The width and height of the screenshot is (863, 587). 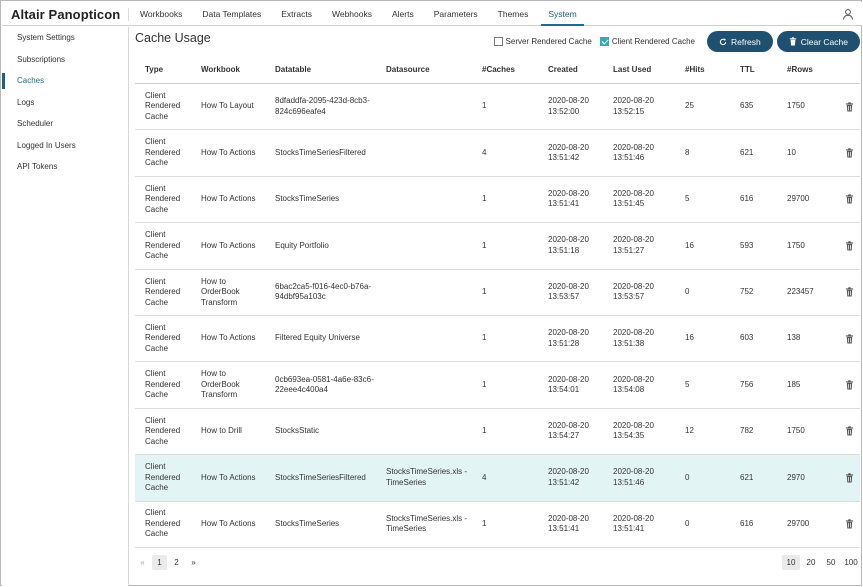 I want to click on column-header-workbook: Workbook, so click(x=220, y=69).